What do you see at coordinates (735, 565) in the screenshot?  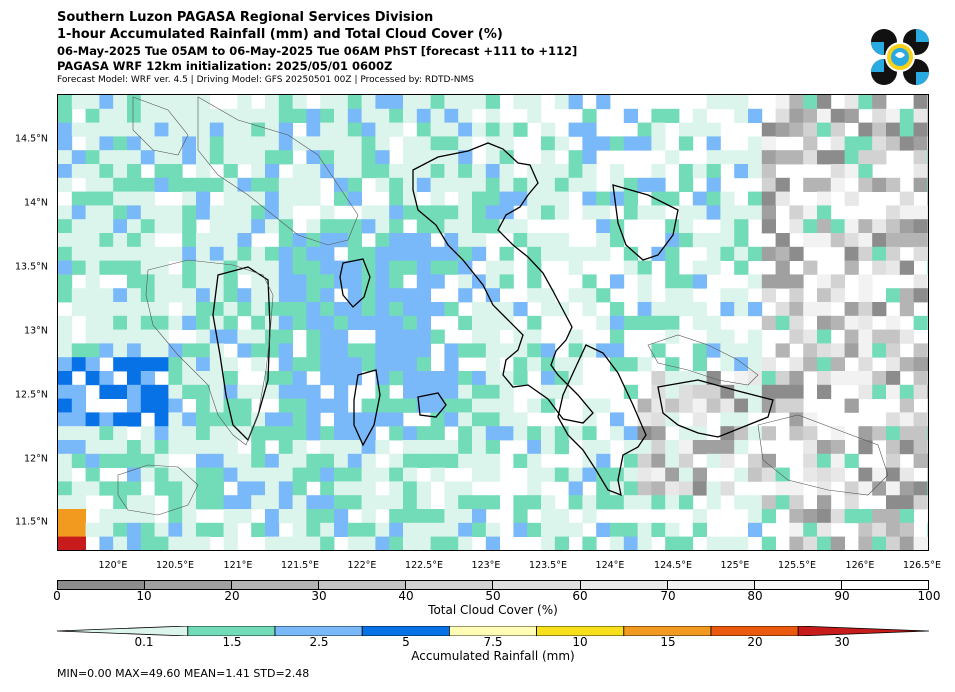 I see `lon-label-125: 125°E` at bounding box center [735, 565].